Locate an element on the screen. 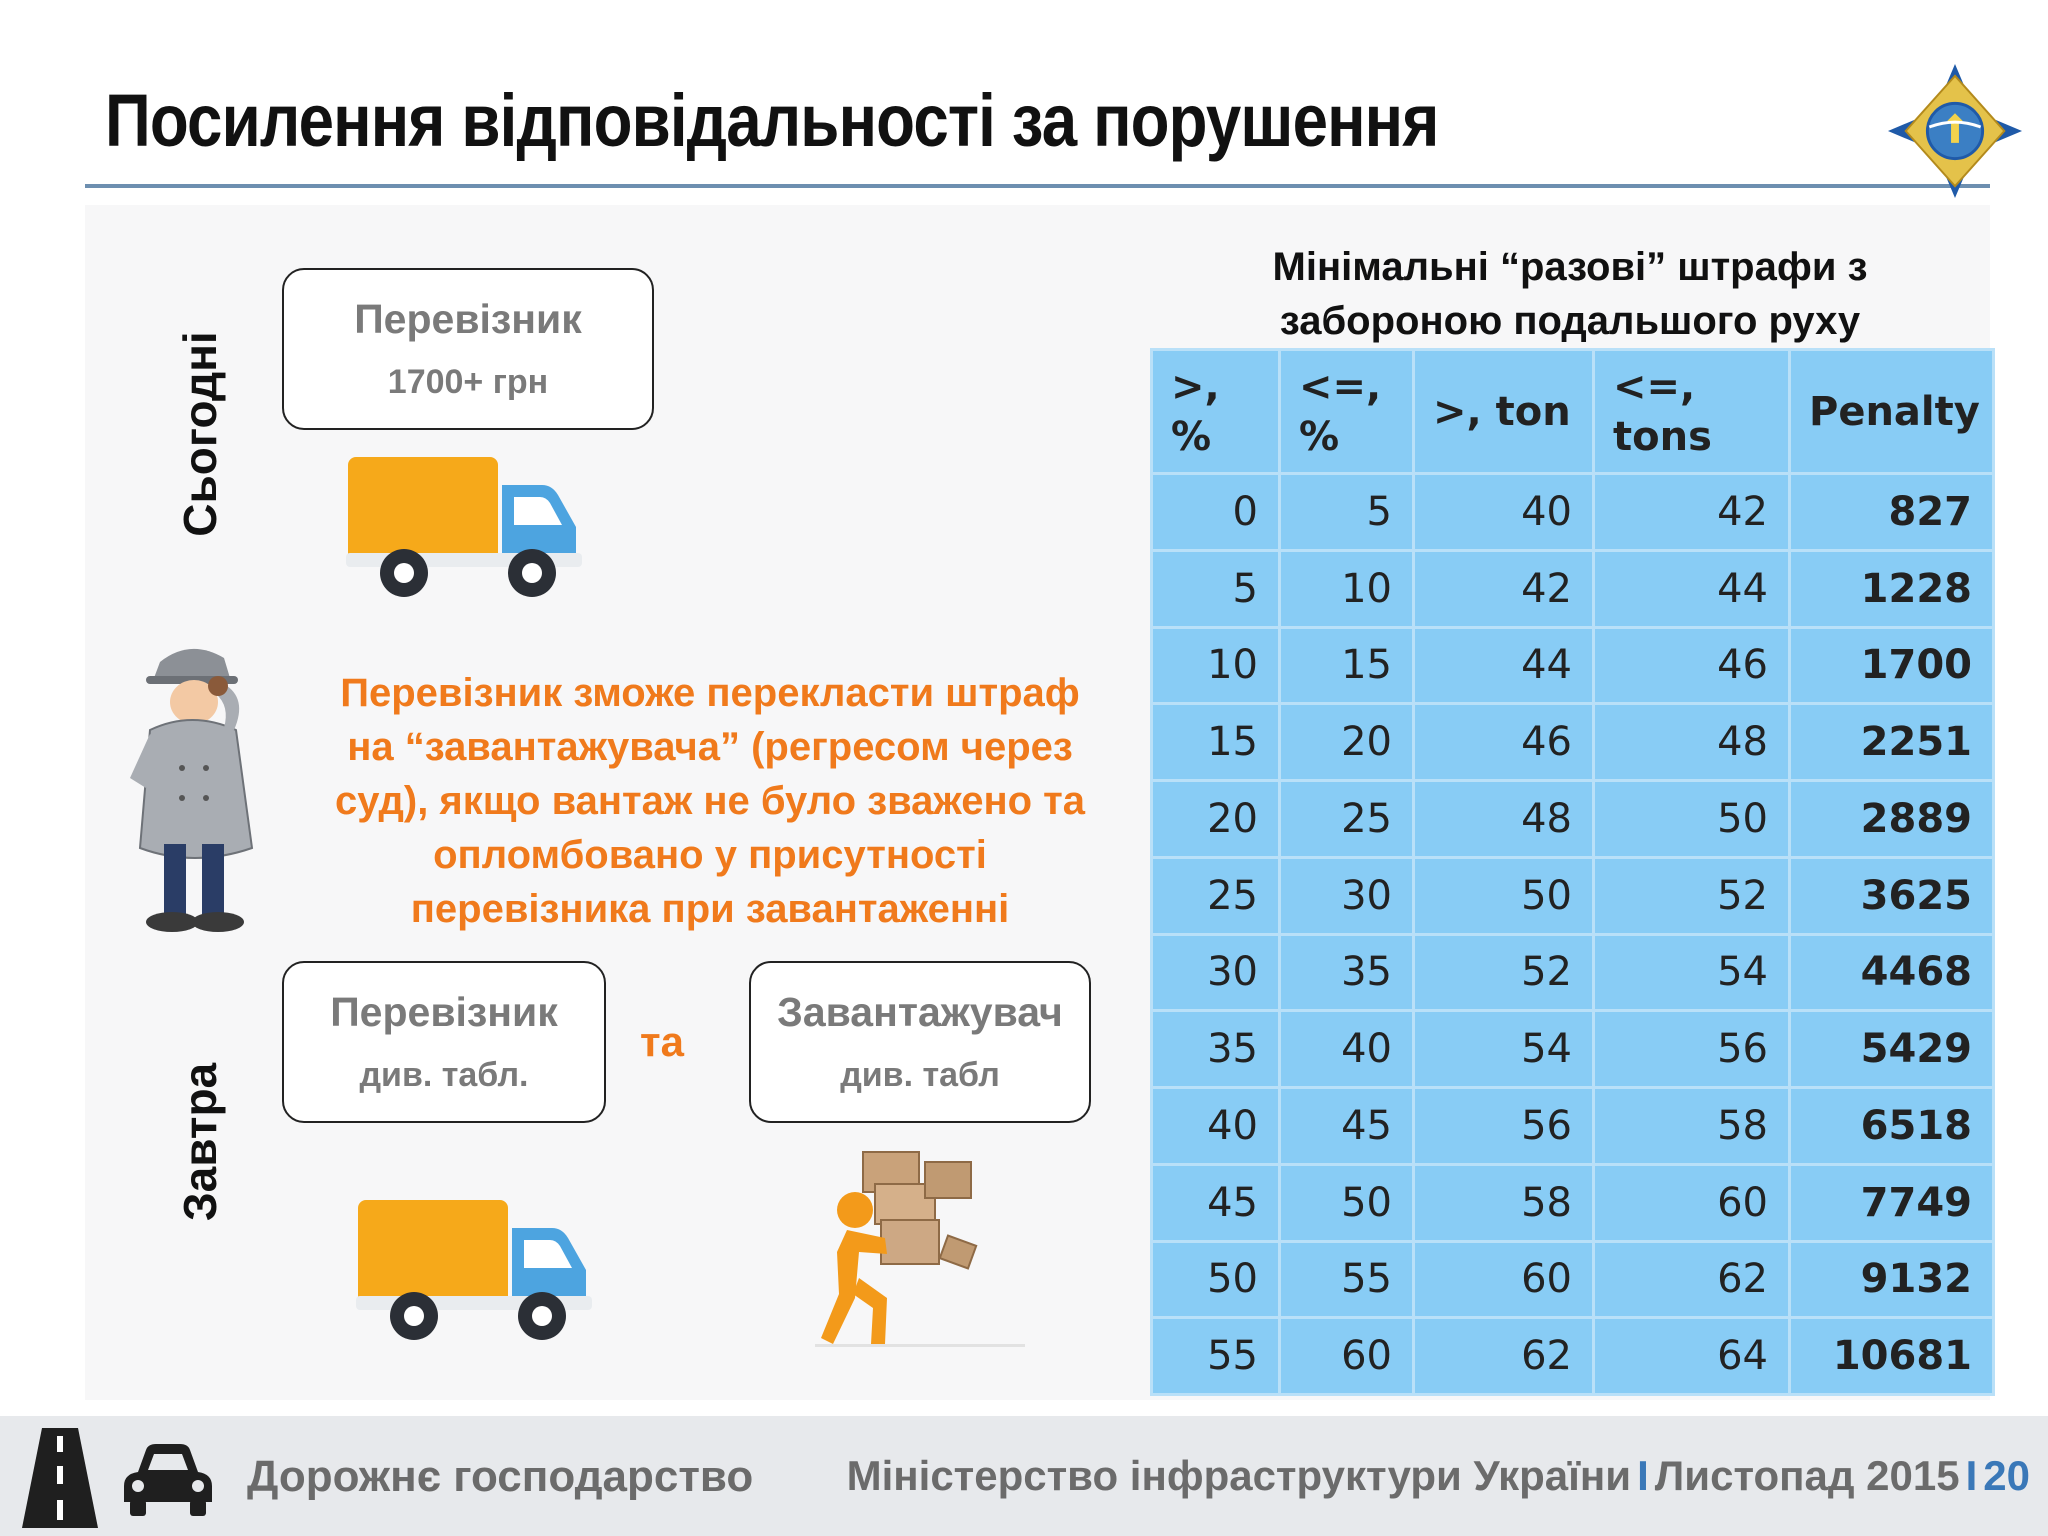 The image size is (2048, 1536). today-carrier-title: Перевізник is located at coordinates (468, 319).